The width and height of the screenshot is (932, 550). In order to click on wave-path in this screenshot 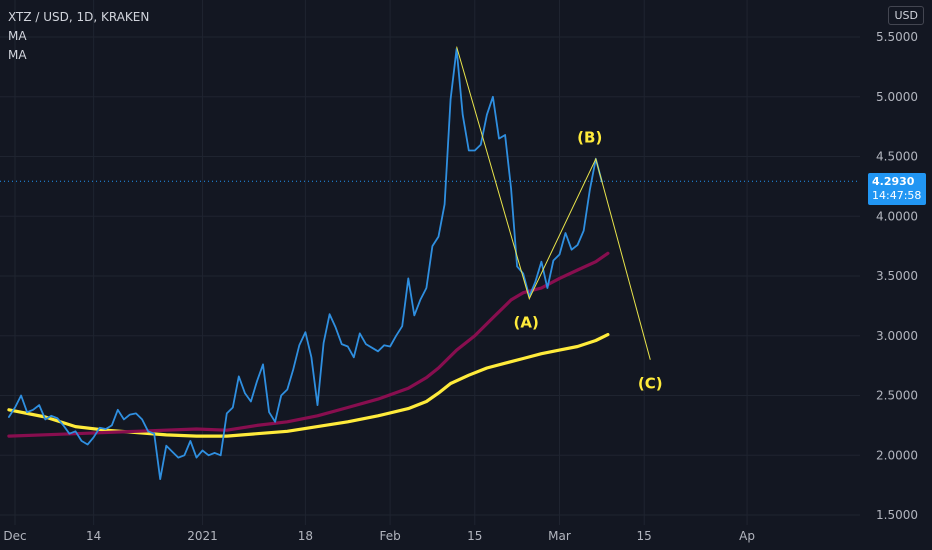, I will do `click(553, 203)`.